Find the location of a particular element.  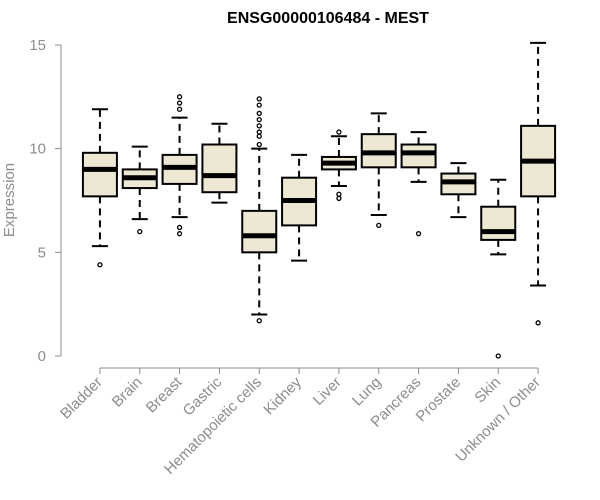

box-unknown-other is located at coordinates (538, 183).